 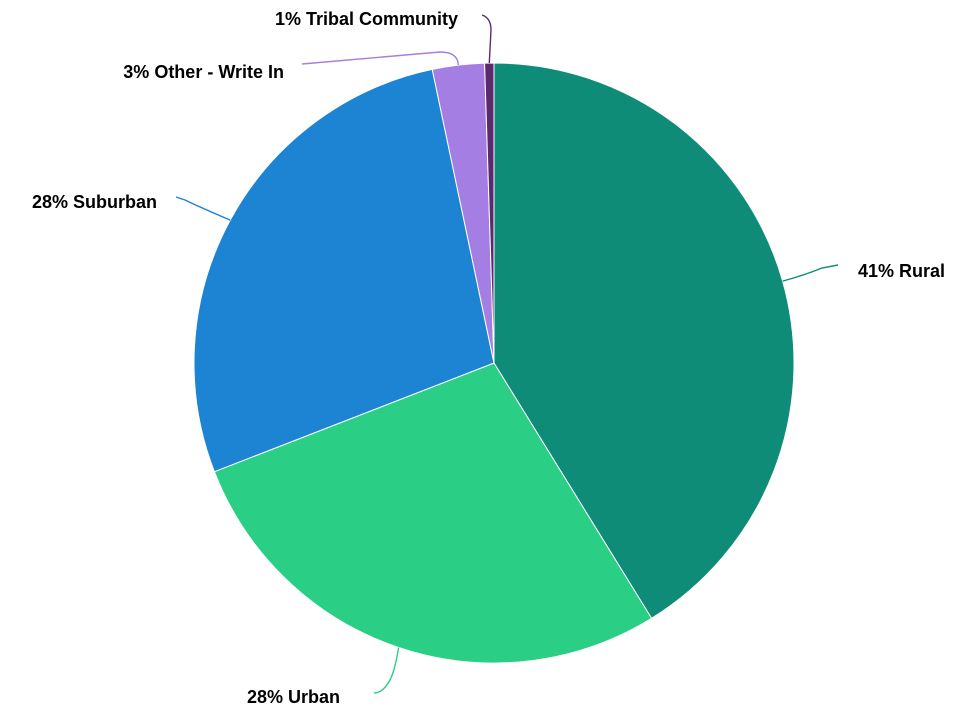 What do you see at coordinates (810, 273) in the screenshot?
I see `leader-line-rural` at bounding box center [810, 273].